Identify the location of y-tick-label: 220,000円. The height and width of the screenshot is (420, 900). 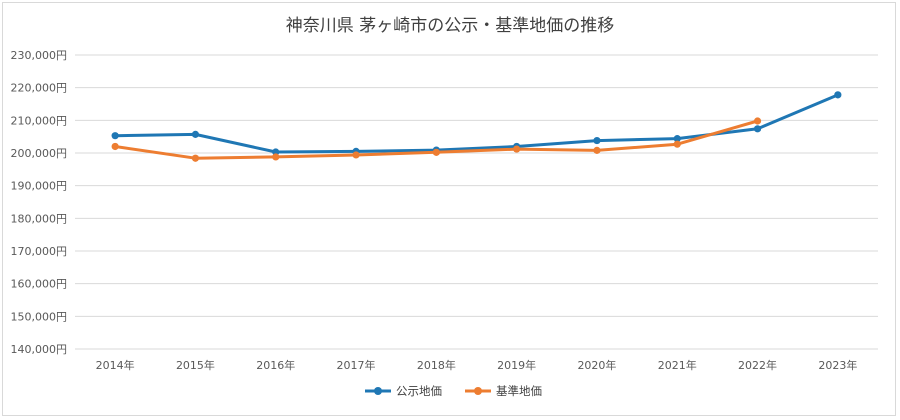
(39, 88).